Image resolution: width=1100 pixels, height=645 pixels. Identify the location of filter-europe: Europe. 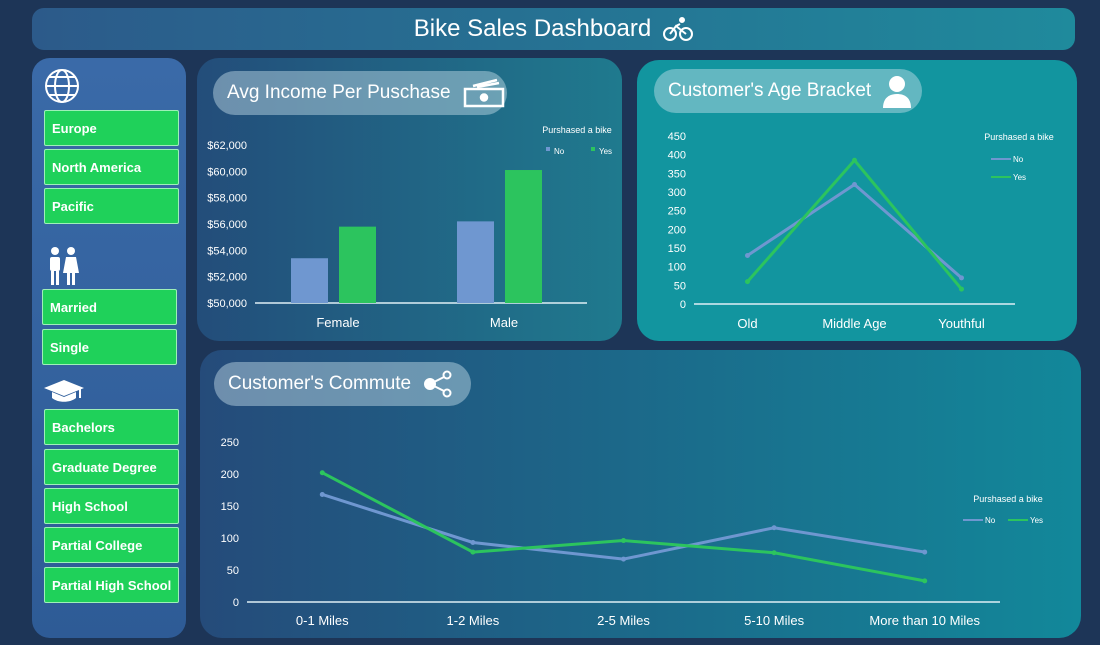
(111, 128).